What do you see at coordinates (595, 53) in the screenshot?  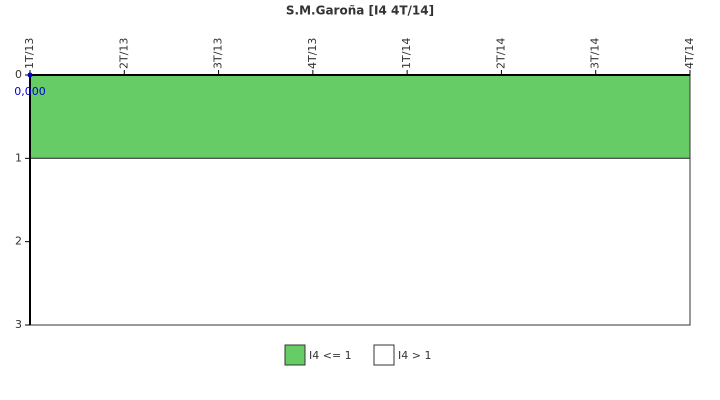 I see `x-tick-label: 3T/14` at bounding box center [595, 53].